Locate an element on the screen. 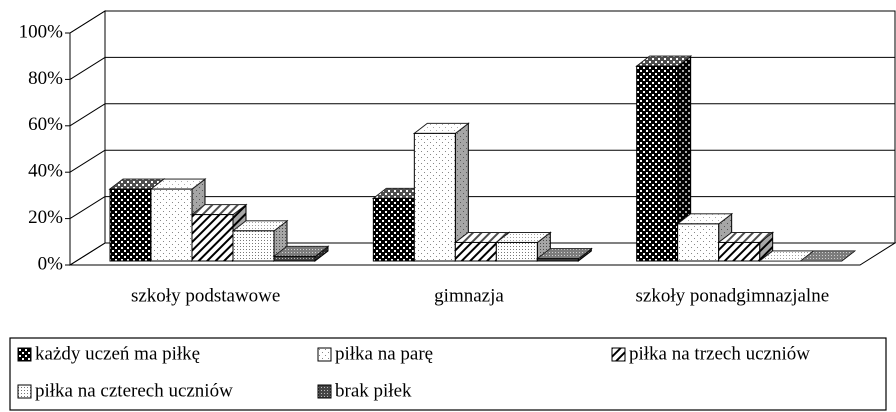 The height and width of the screenshot is (412, 896). y-tick-label: 100% is located at coordinates (41, 31).